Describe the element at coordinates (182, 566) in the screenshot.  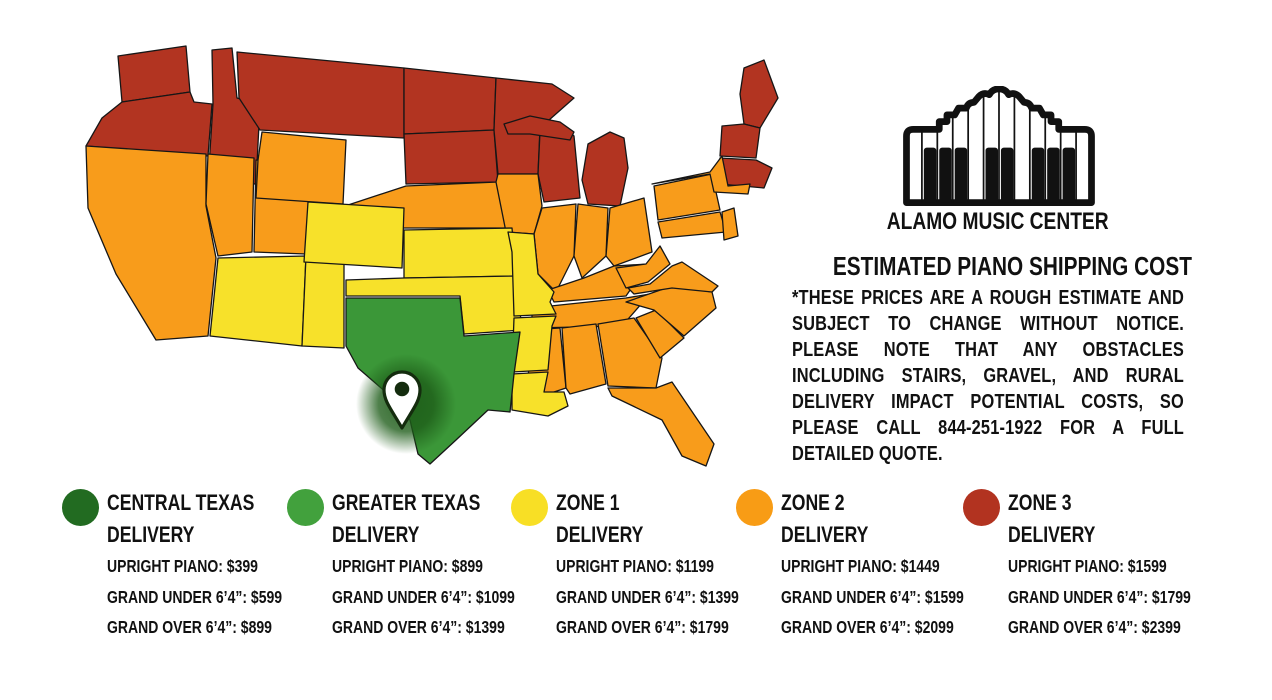
I see `price-upright: UPRIGHT PIANO: $399` at that location.